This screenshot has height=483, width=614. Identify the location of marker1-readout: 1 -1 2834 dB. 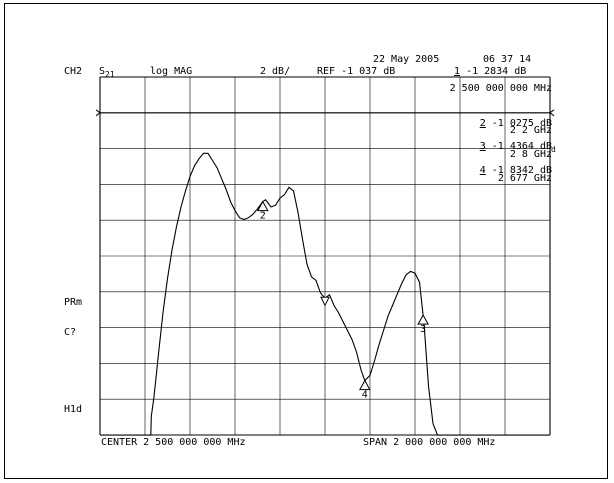
(490, 72).